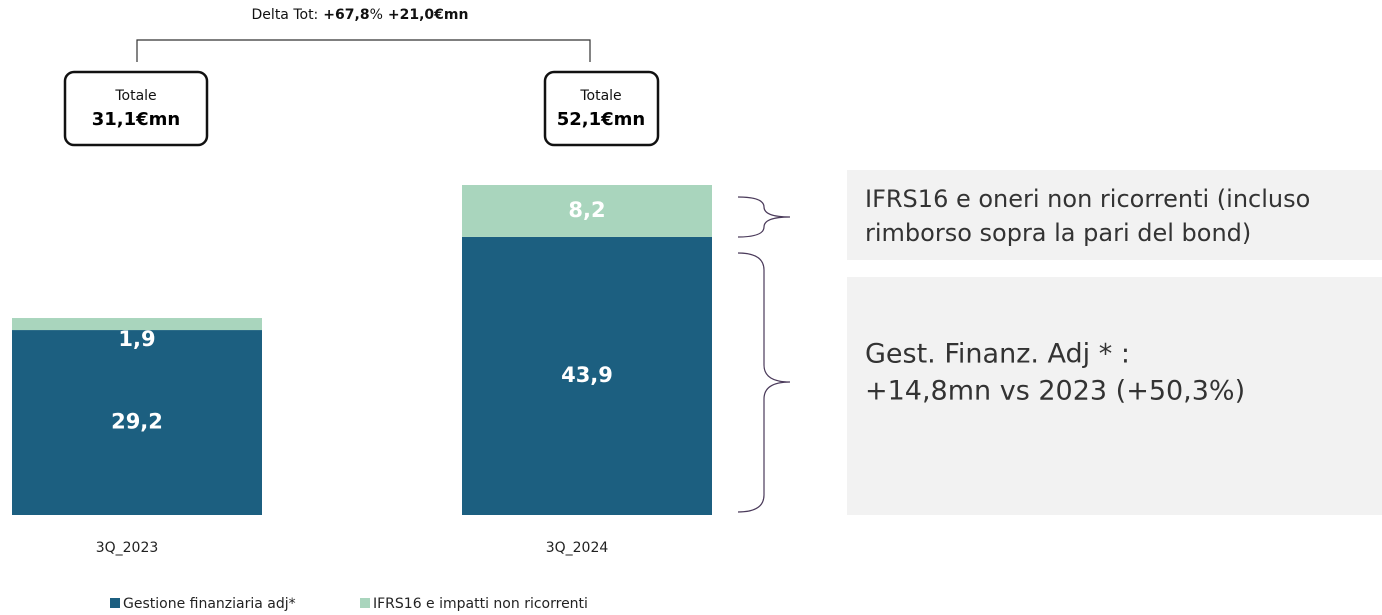 The image size is (1382, 615). What do you see at coordinates (1055, 391) in the screenshot?
I see `note-text: +14,8mn vs 2023 (+50,3%)` at bounding box center [1055, 391].